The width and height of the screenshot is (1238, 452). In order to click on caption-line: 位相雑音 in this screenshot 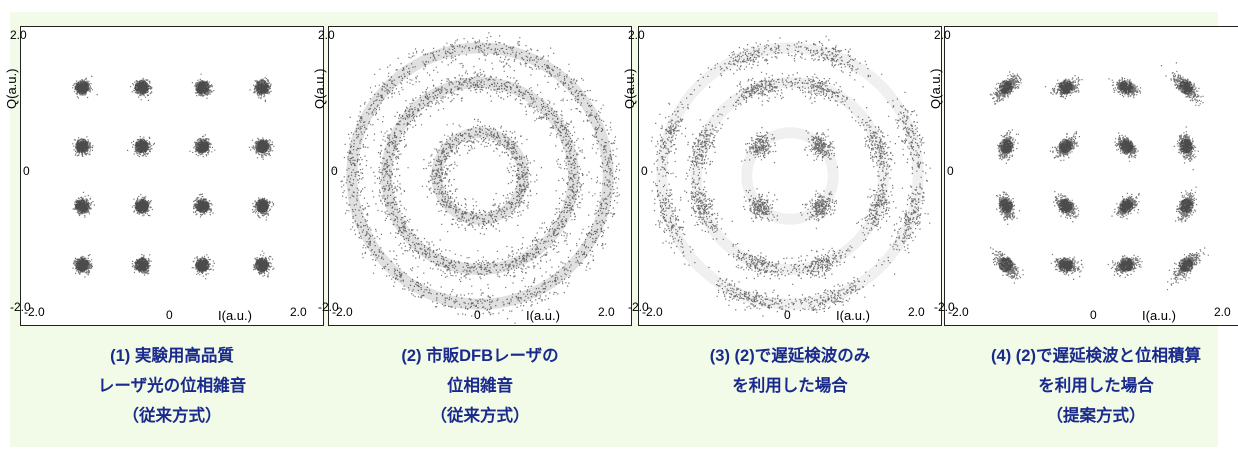, I will do `click(480, 386)`.